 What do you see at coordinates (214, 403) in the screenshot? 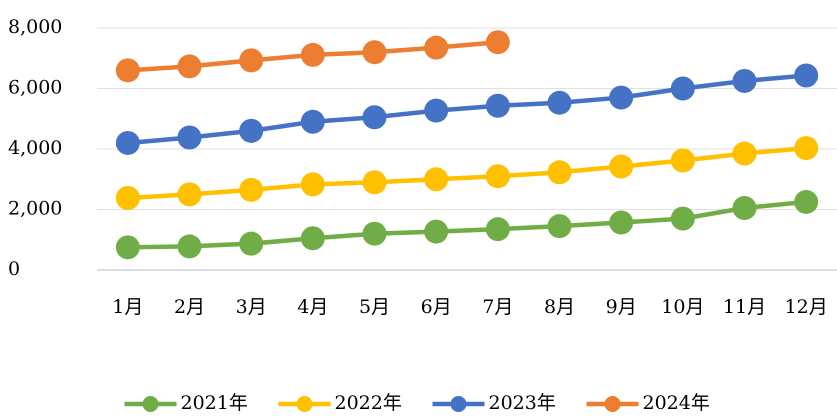
I see `legend-label: 2021年` at bounding box center [214, 403].